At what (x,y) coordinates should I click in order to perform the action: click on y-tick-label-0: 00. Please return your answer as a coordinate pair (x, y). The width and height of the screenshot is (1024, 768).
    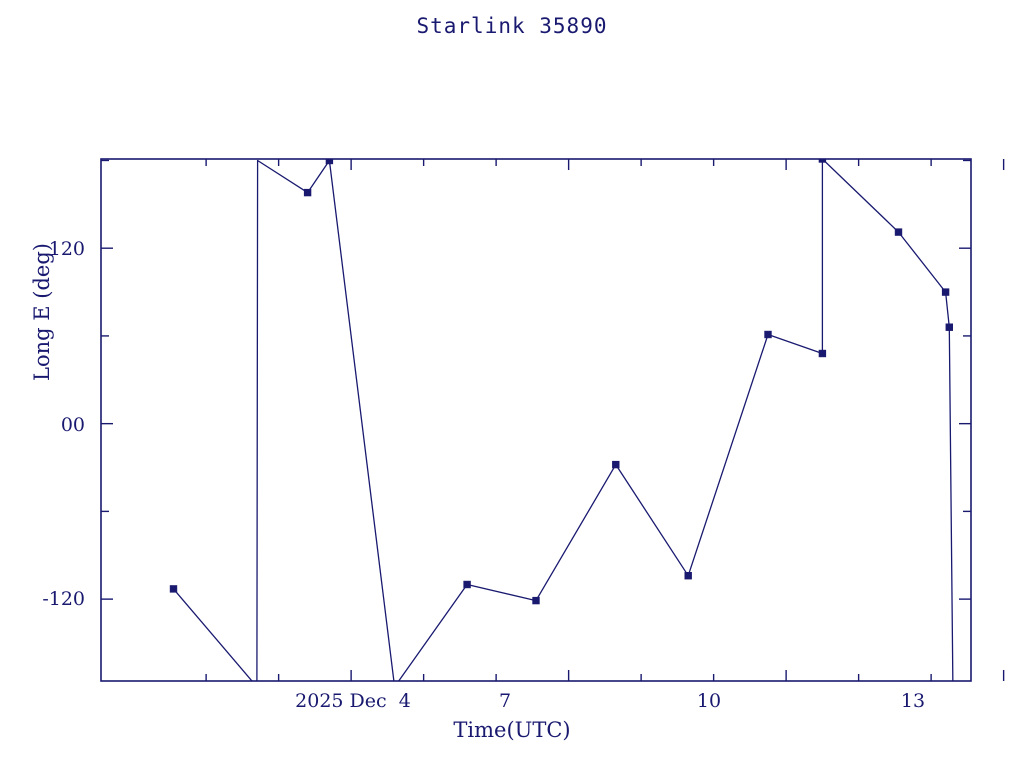
    Looking at the image, I should click on (72, 425).